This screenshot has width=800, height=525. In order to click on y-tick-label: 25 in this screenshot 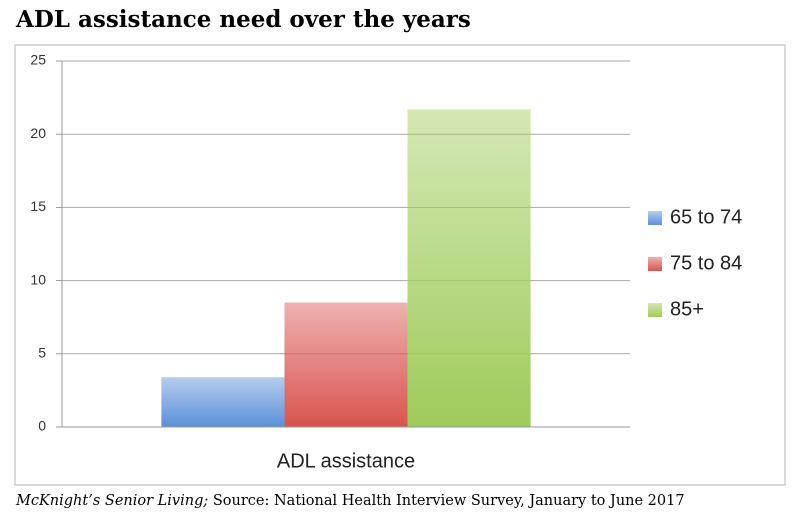, I will do `click(38, 60)`.